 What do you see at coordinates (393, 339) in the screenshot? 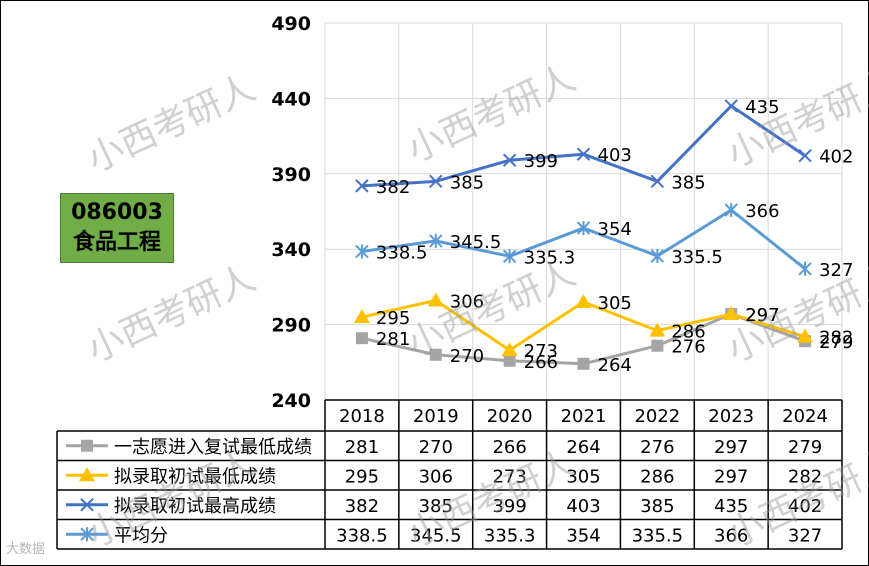
I see `data-label: 281` at bounding box center [393, 339].